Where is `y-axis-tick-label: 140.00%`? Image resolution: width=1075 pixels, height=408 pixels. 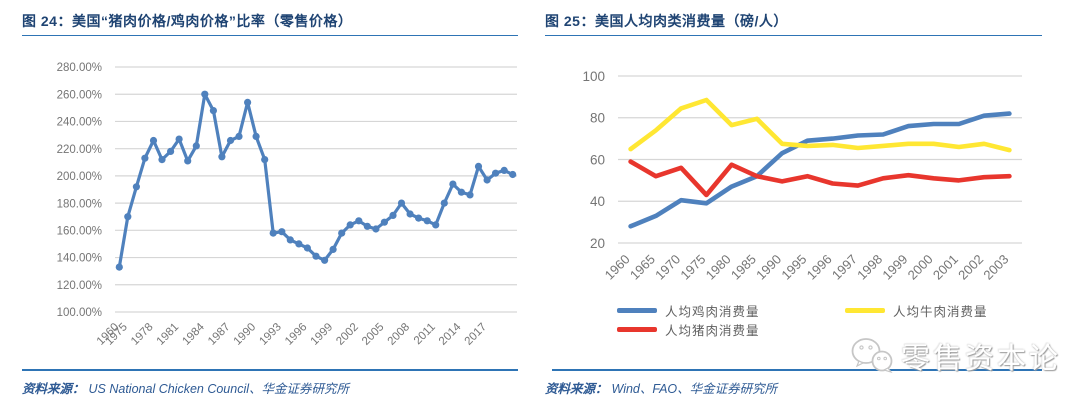 y-axis-tick-label: 140.00% is located at coordinates (79, 259).